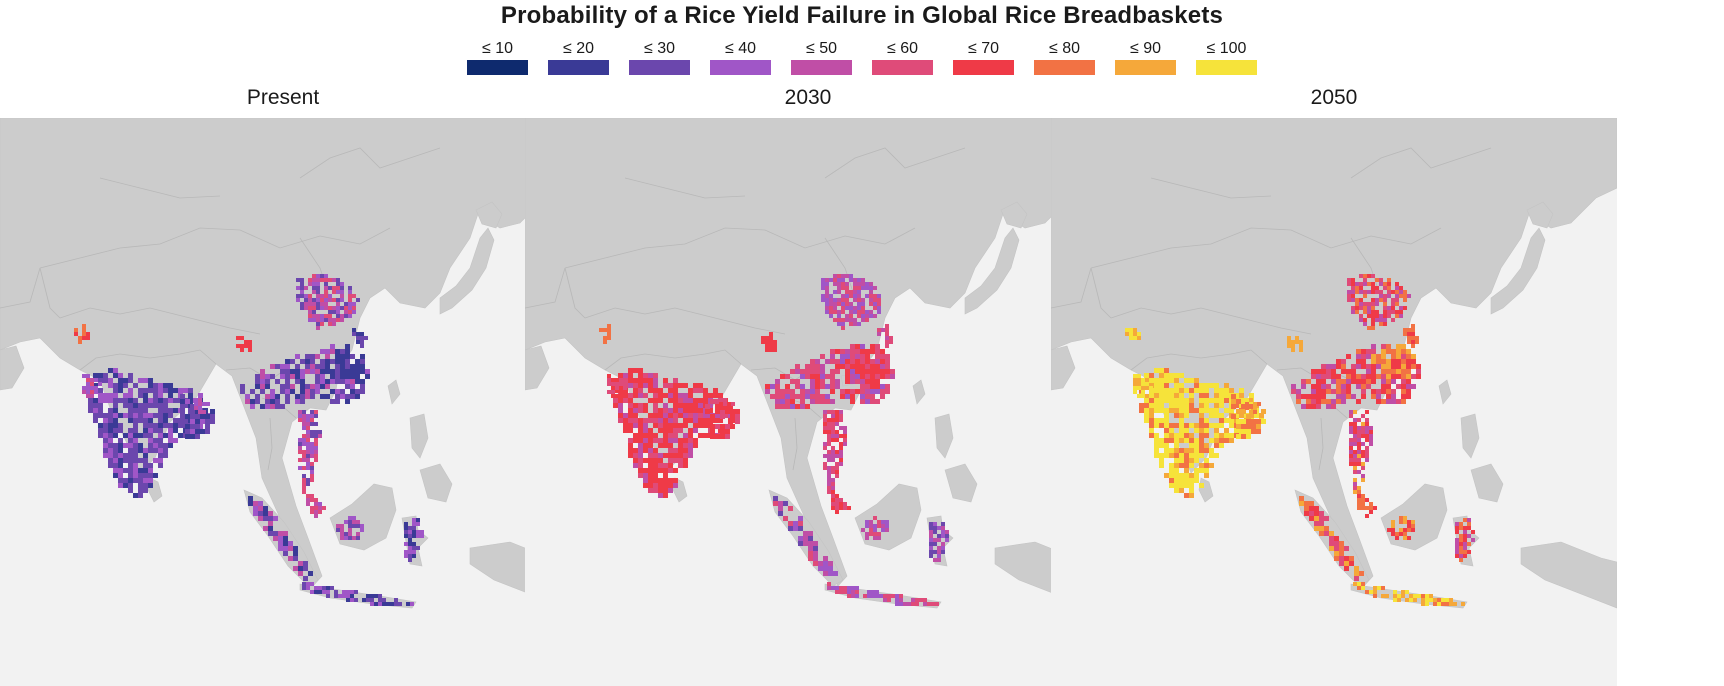  What do you see at coordinates (919, 392) in the screenshot?
I see `taiwan-land` at bounding box center [919, 392].